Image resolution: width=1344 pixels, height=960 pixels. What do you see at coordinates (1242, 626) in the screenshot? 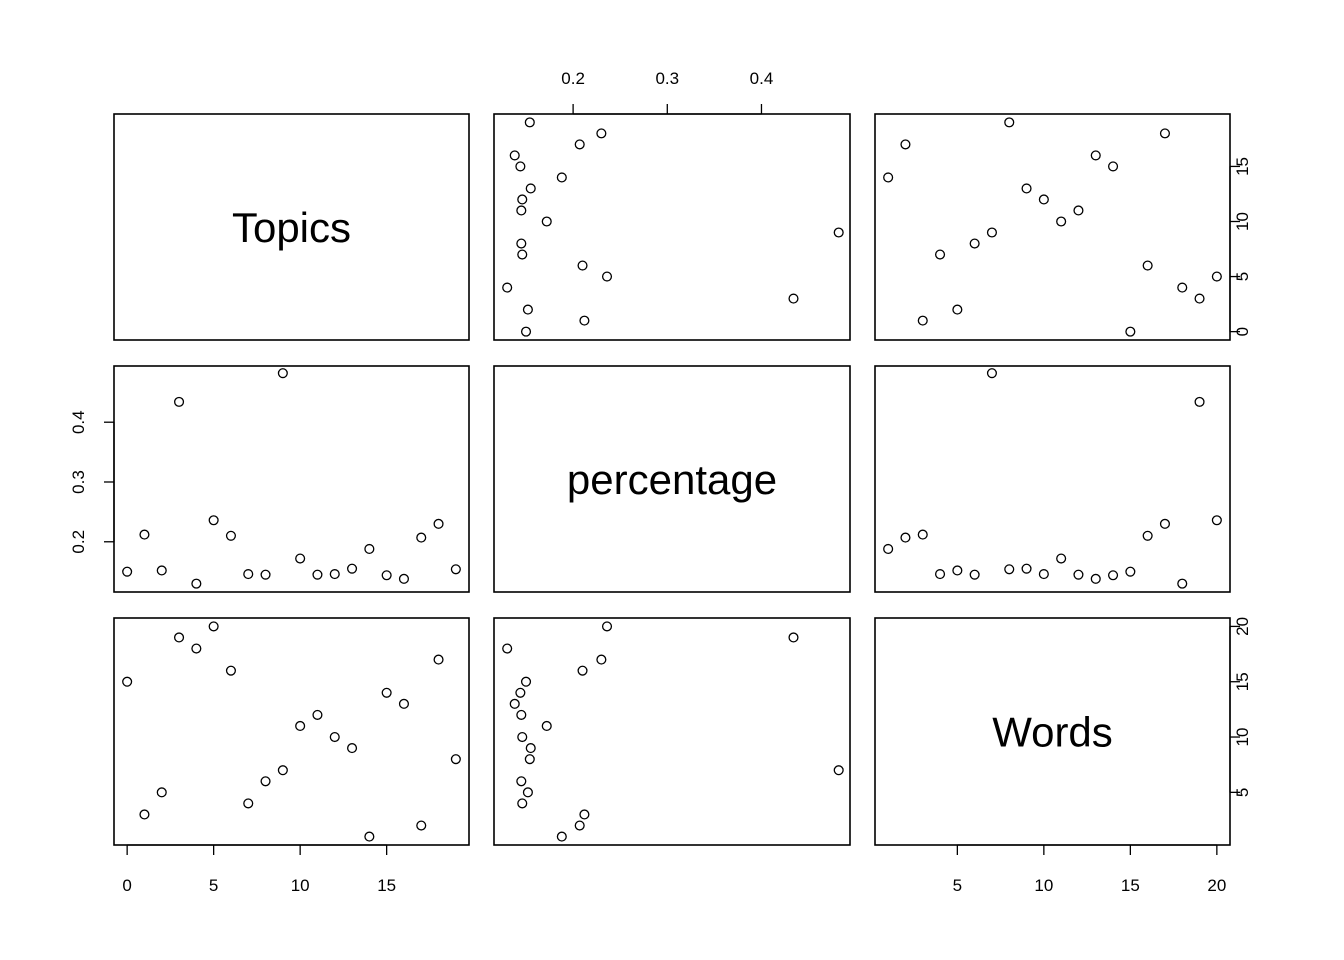
I see `y-tick-label-right-Words-3: 20` at bounding box center [1242, 626].